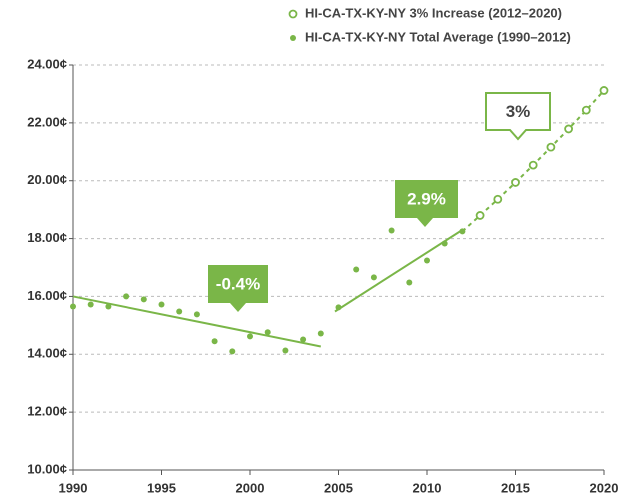  What do you see at coordinates (73, 487) in the screenshot?
I see `x-tick-label: 1990` at bounding box center [73, 487].